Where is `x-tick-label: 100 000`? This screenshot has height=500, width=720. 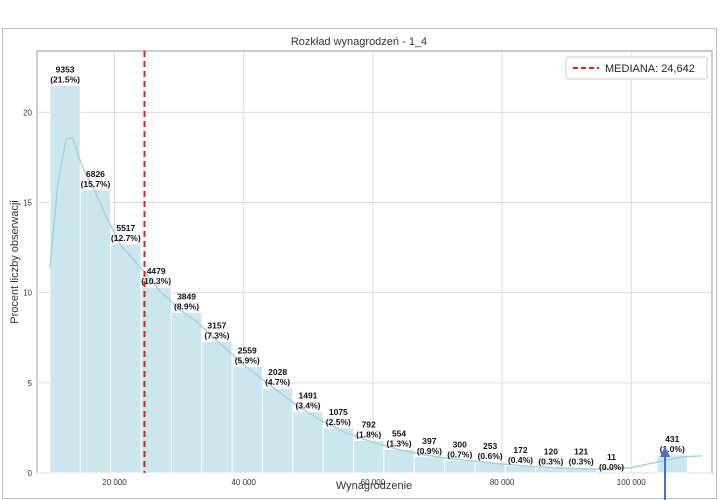 x-tick-label: 100 000 is located at coordinates (631, 482).